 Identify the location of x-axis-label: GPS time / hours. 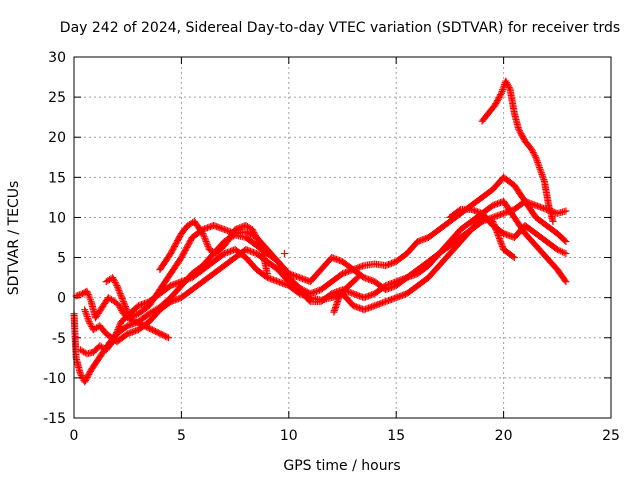
(341, 466).